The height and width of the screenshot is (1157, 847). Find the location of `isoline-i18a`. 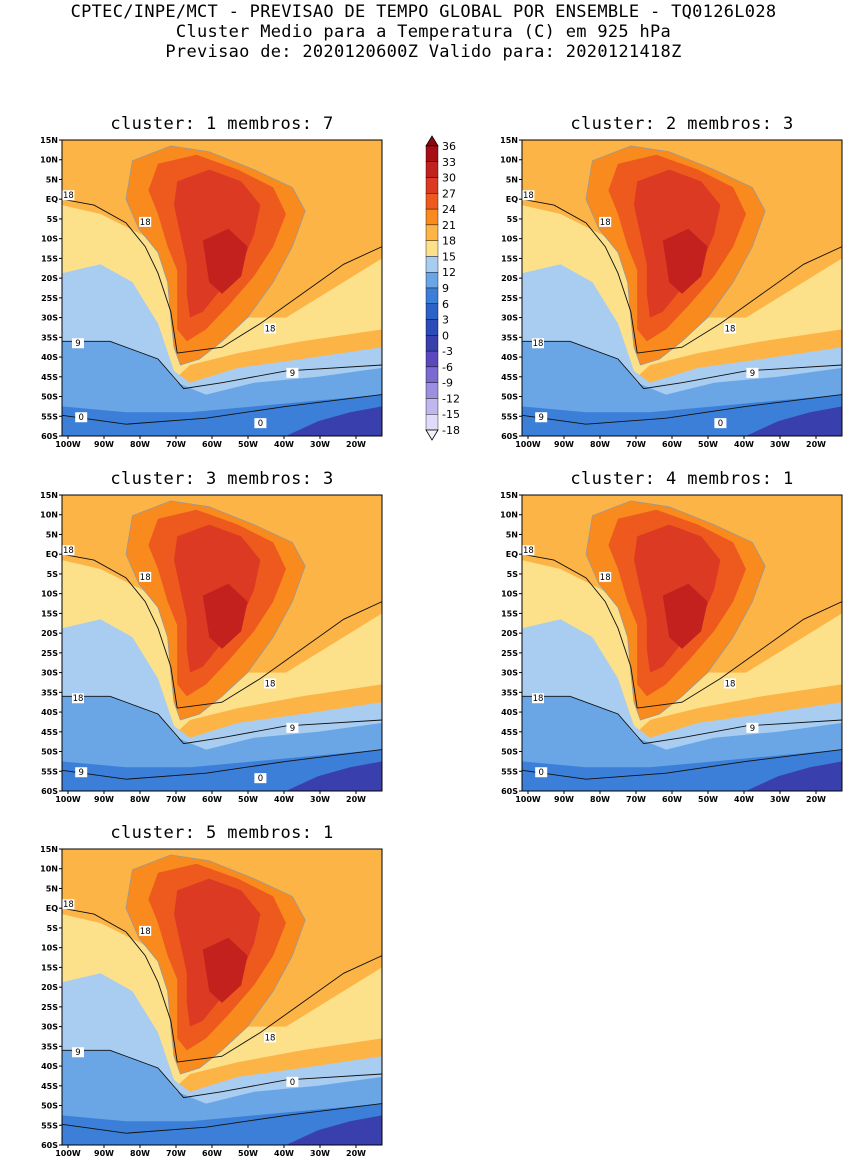

isoline-i18a is located at coordinates (120, 985).